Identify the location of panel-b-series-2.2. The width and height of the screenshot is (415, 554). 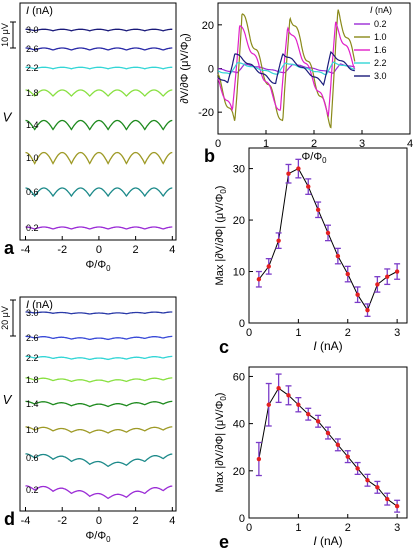
(286, 68).